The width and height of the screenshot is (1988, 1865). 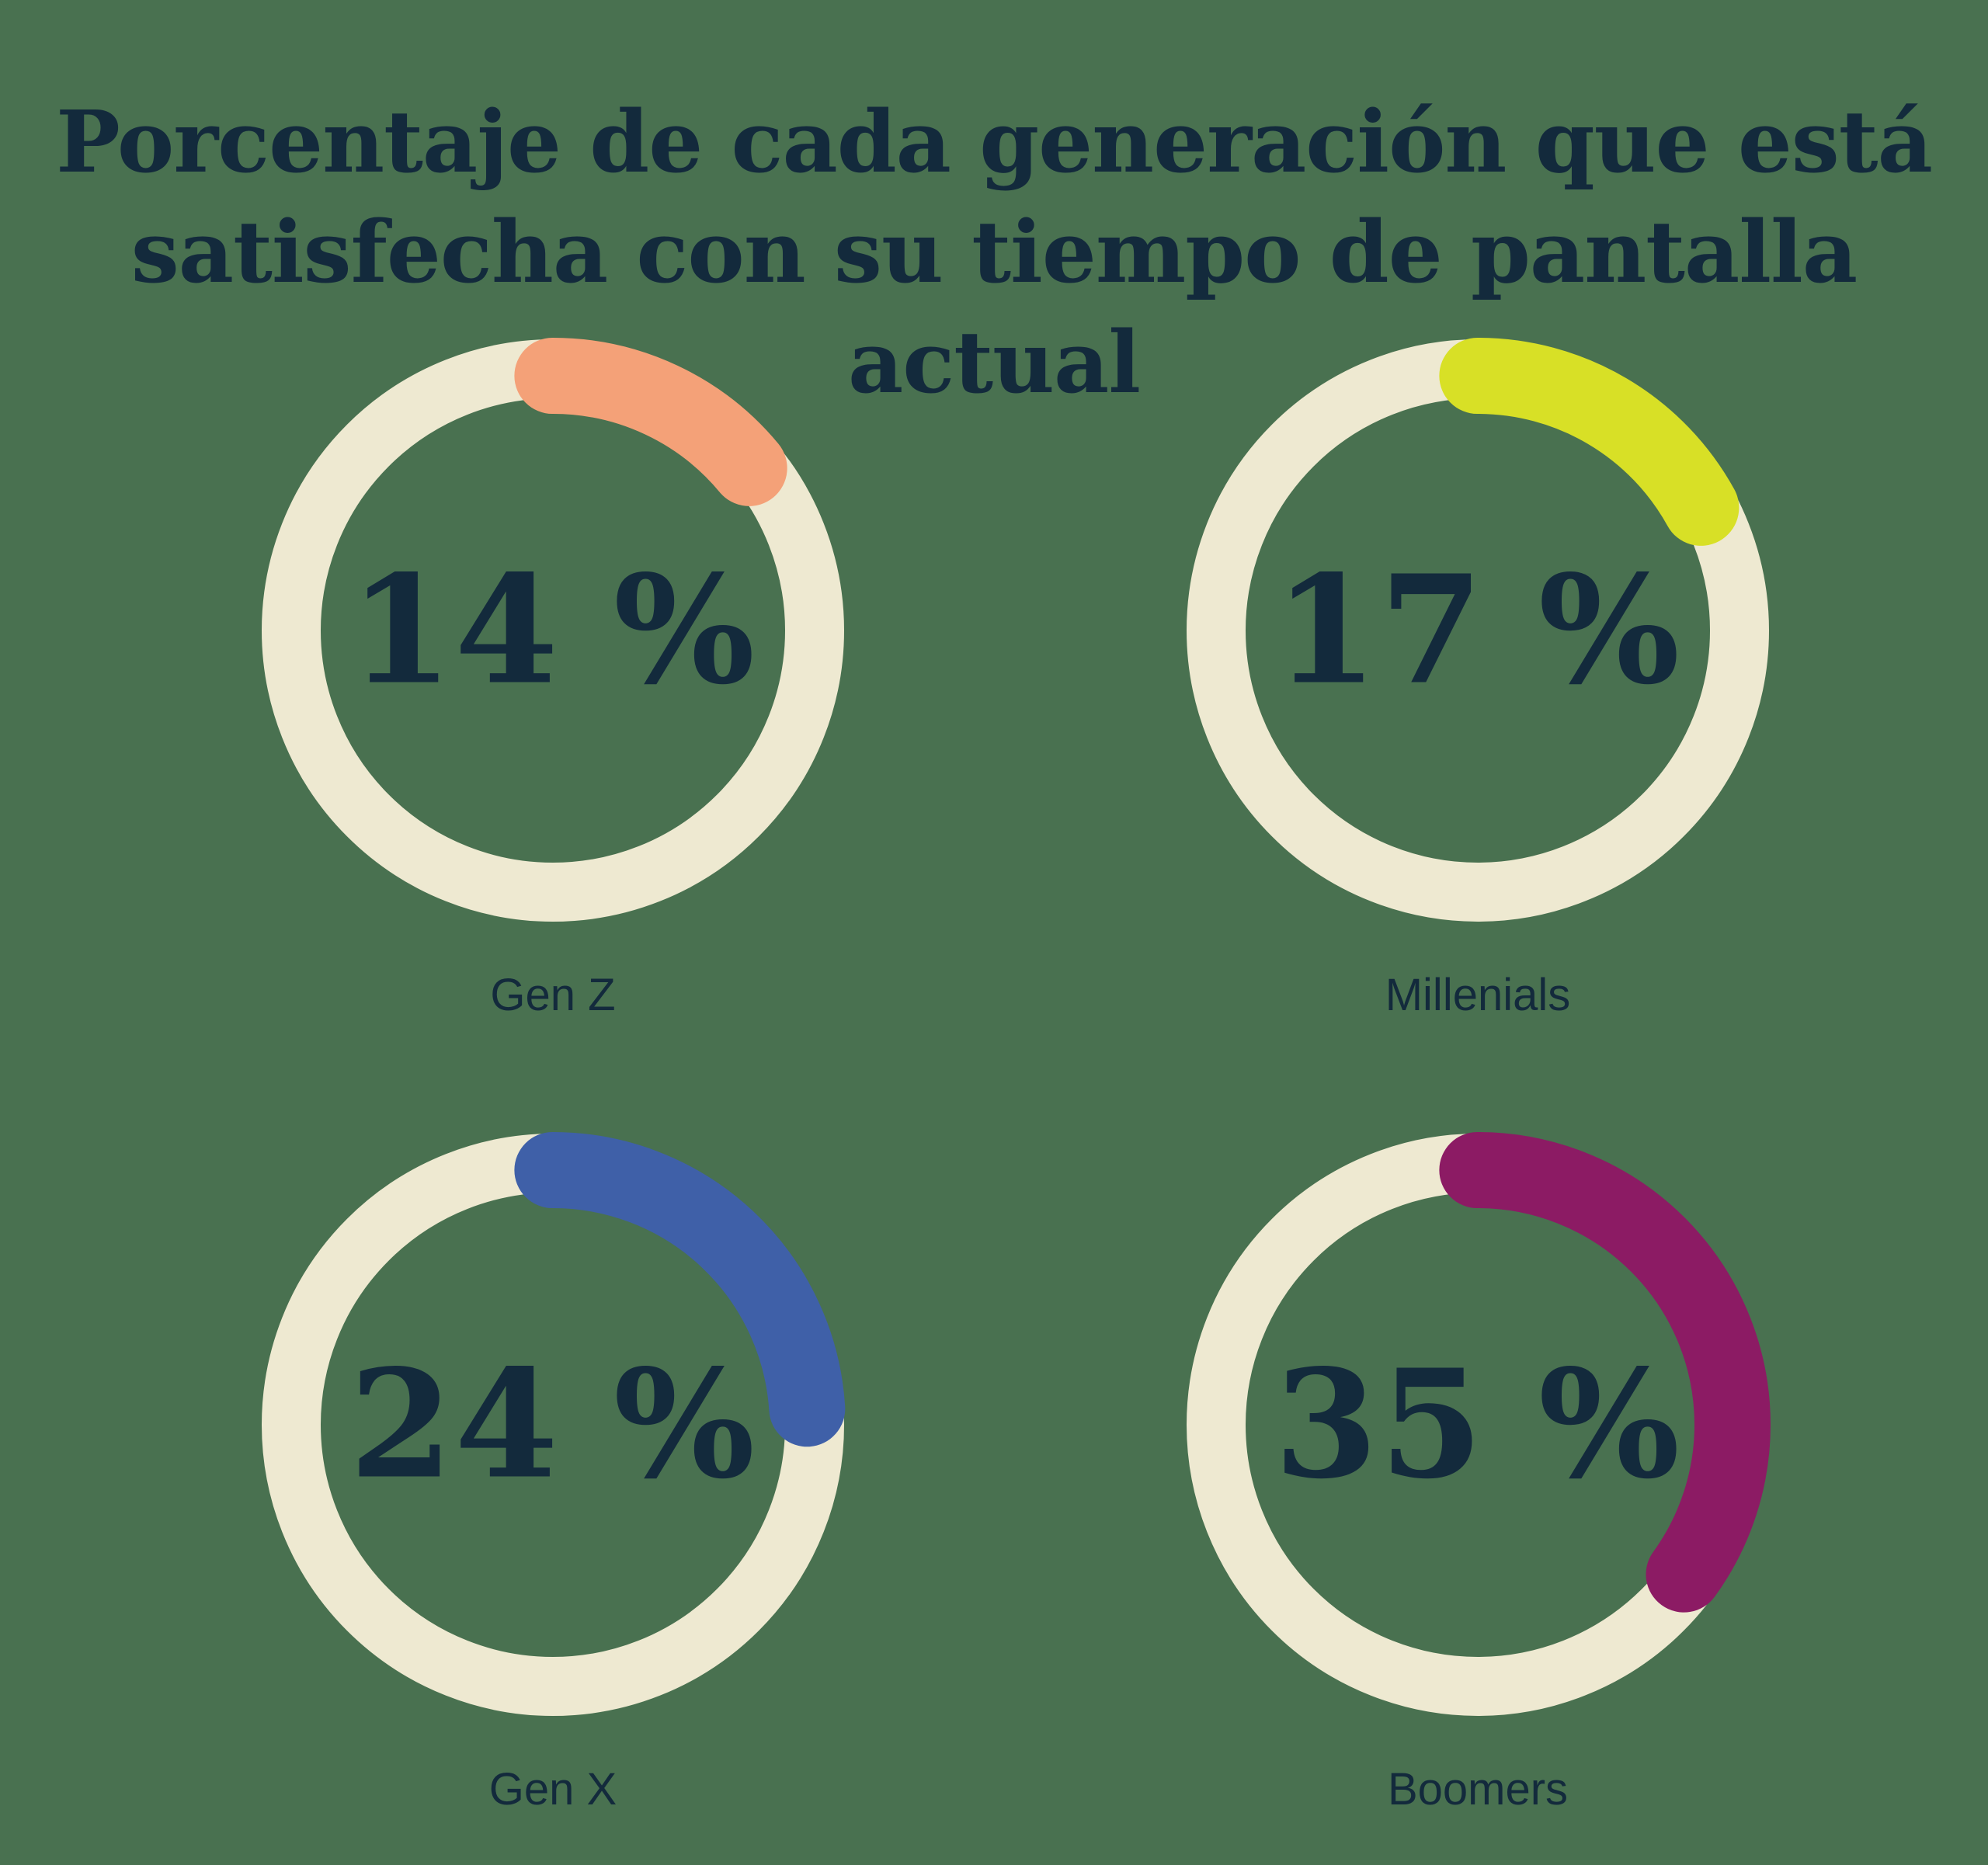 I want to click on donut-boomers-graphic: 35 %, so click(x=1478, y=1424).